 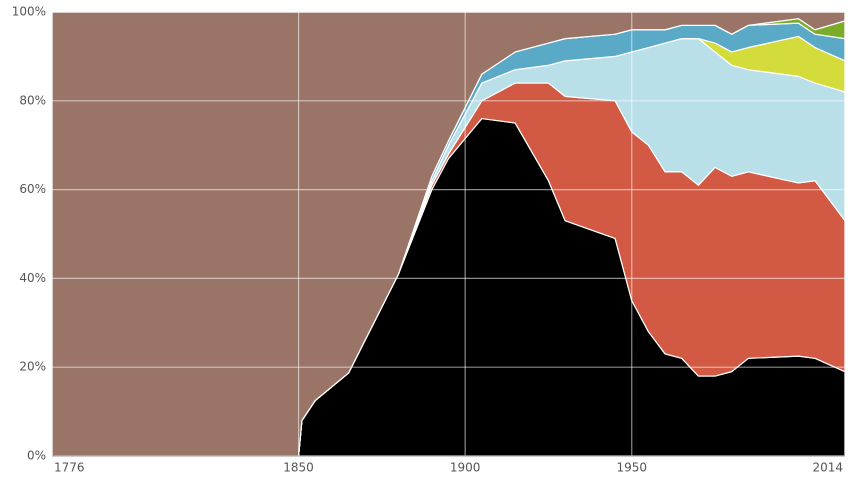 What do you see at coordinates (465, 468) in the screenshot?
I see `x-tick-label: 1900` at bounding box center [465, 468].